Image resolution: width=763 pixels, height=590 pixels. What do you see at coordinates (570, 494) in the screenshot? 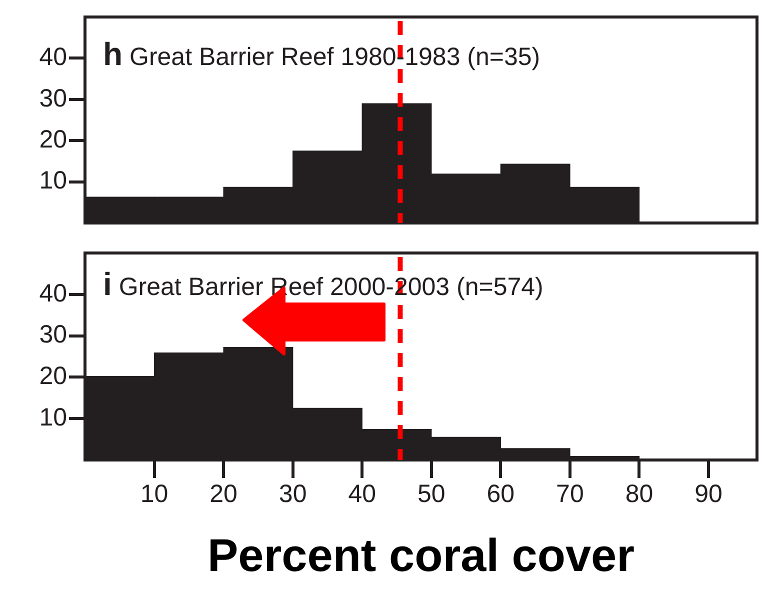
I see `x-tick-label: 70` at bounding box center [570, 494].